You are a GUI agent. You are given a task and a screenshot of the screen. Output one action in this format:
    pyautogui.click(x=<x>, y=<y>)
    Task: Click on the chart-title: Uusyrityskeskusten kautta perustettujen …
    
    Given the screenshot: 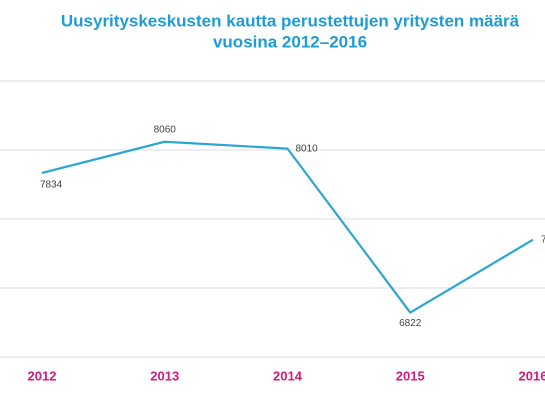 What is the action you would take?
    pyautogui.click(x=290, y=20)
    